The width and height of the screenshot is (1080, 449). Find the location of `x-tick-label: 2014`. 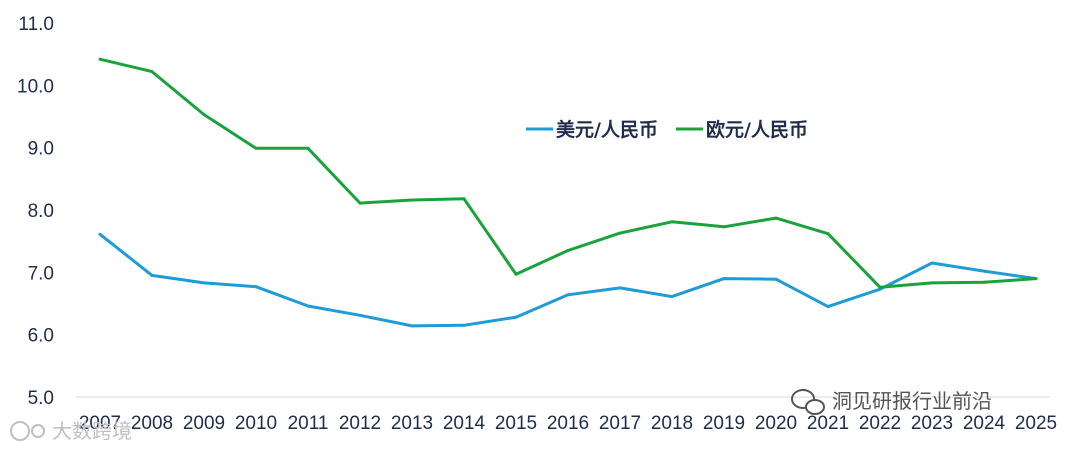

x-tick-label: 2014 is located at coordinates (464, 423).